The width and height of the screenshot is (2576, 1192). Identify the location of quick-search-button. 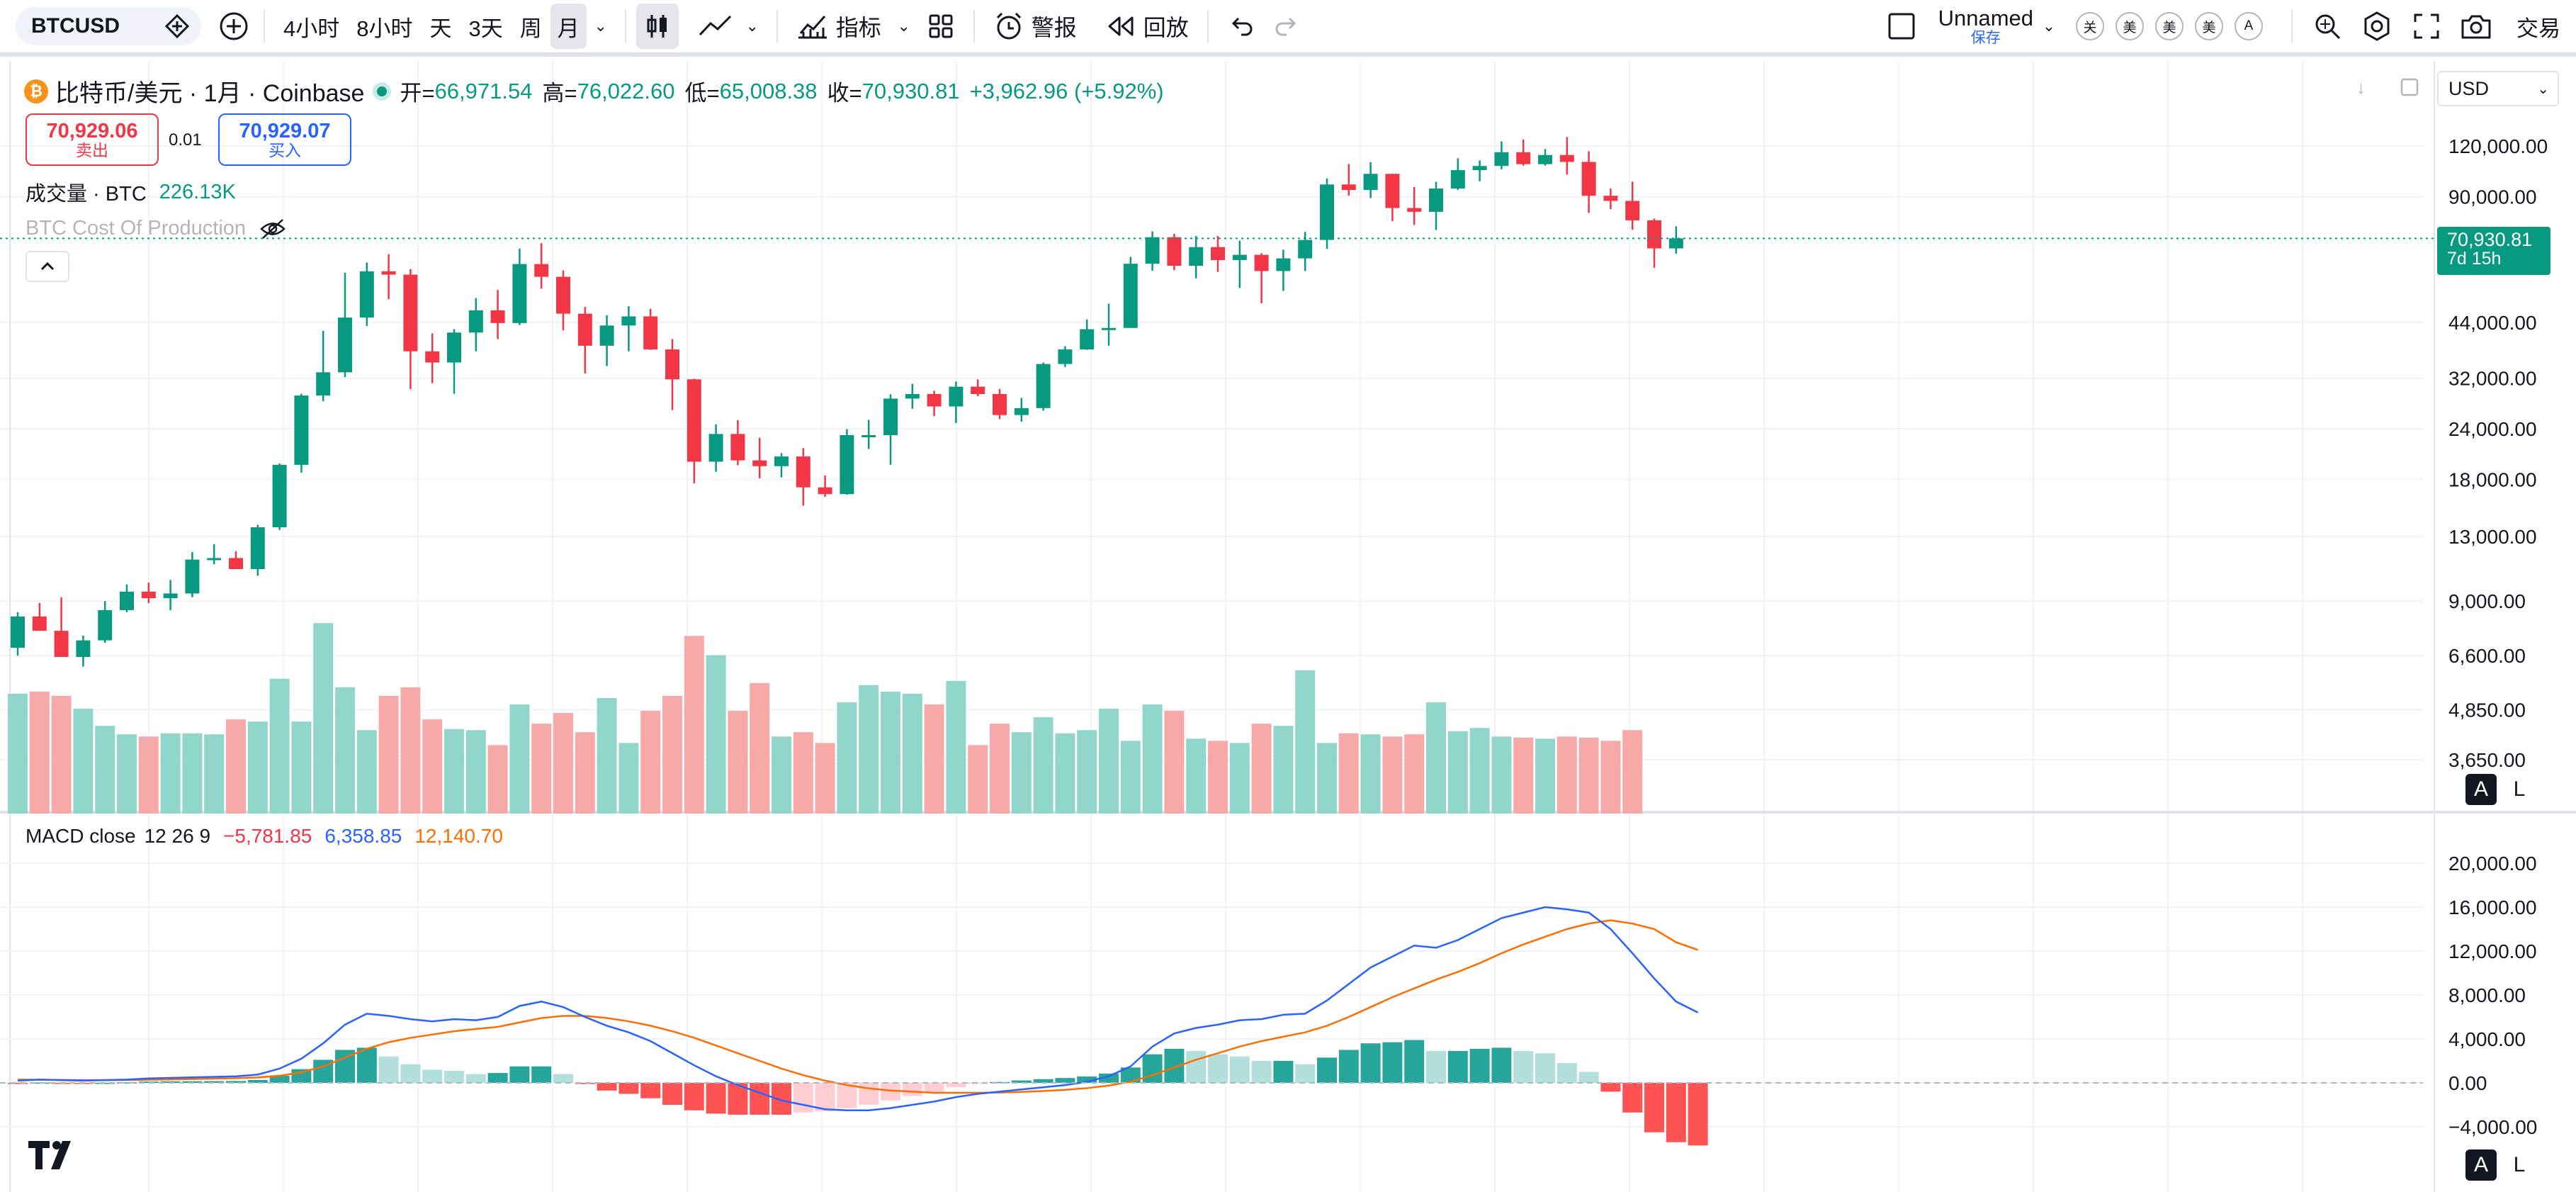
(2327, 26).